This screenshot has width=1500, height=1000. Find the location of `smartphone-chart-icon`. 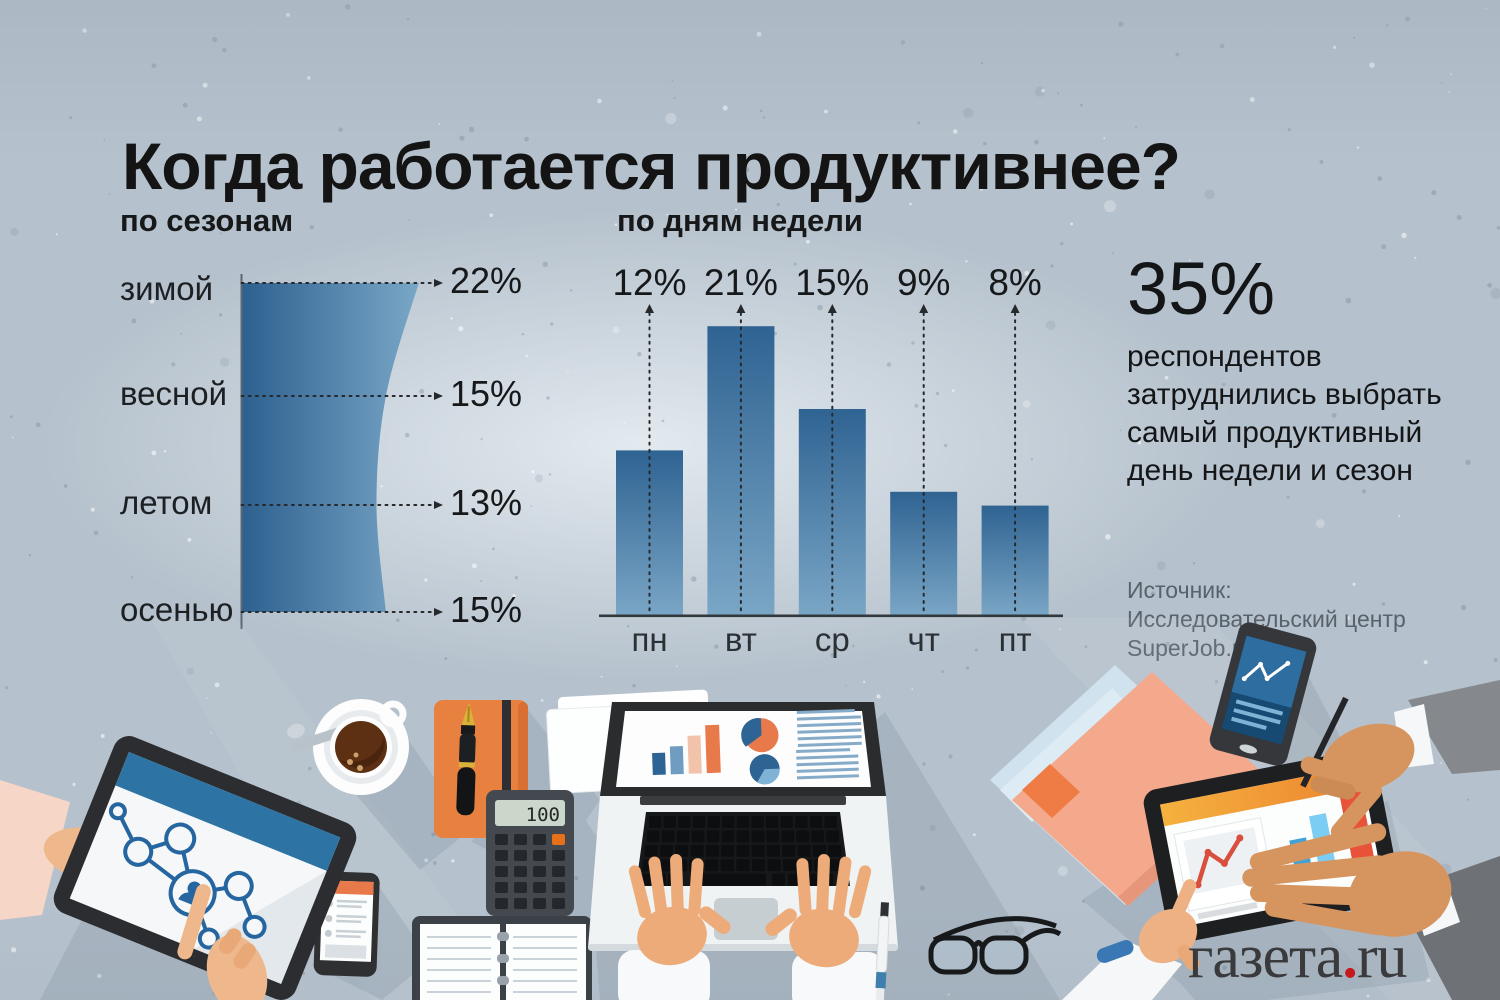

smartphone-chart-icon is located at coordinates (1263, 694).